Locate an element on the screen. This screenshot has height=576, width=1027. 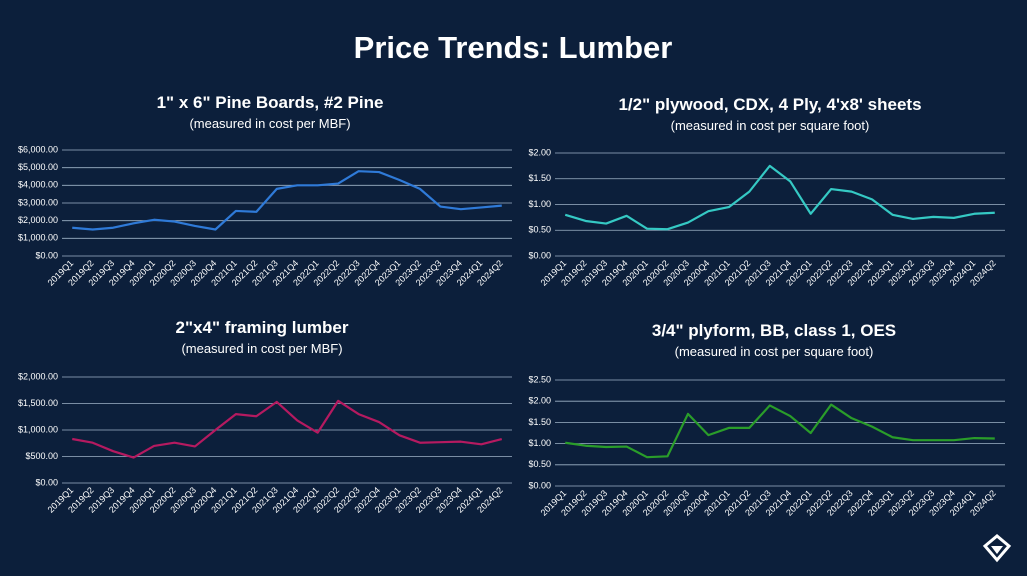
y-tick-label: $2.50 is located at coordinates (539, 379).